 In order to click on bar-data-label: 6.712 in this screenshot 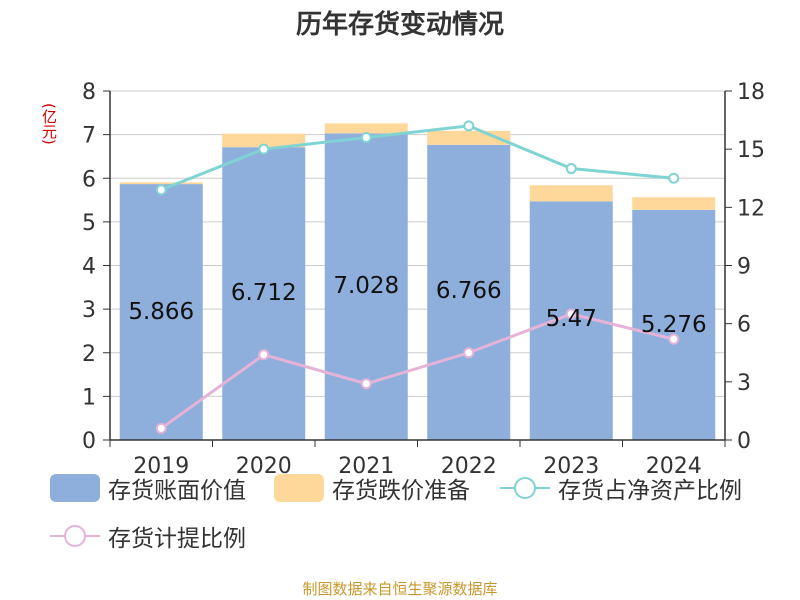, I will do `click(264, 293)`.